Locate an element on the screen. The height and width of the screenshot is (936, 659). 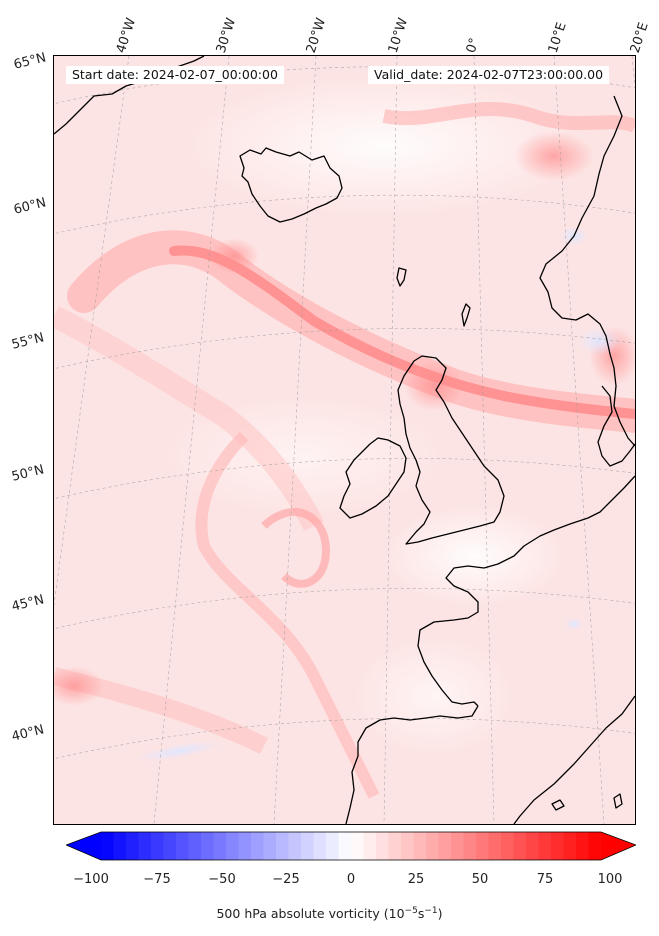
vorticity-band-west is located at coordinates (189, 418).